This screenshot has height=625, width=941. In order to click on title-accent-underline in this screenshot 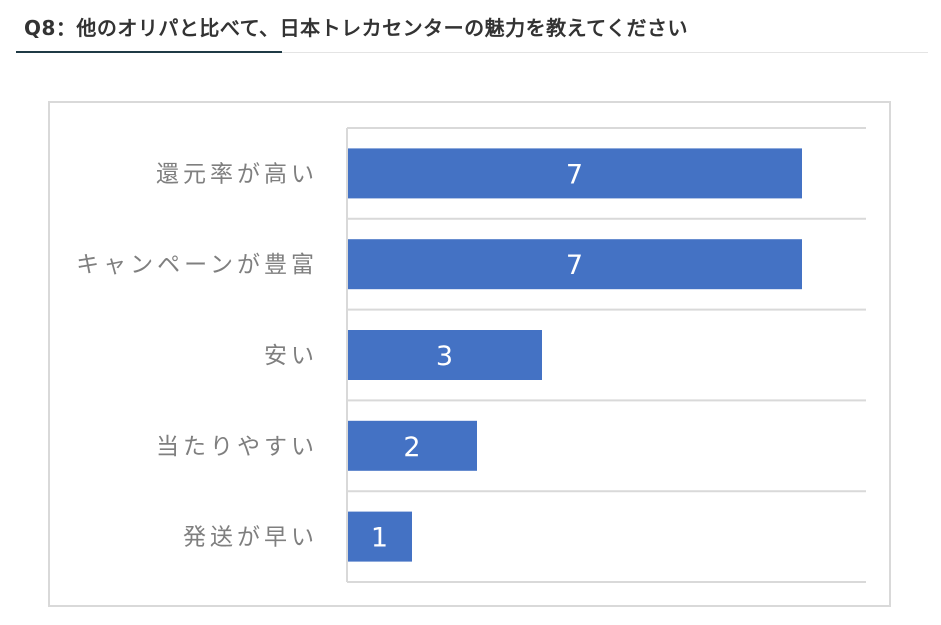, I will do `click(149, 52)`.